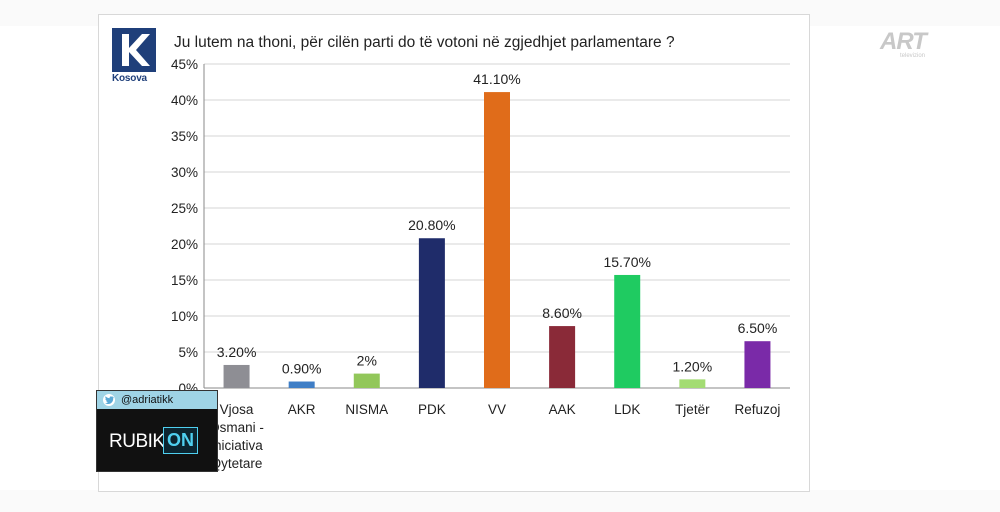  Describe the element at coordinates (627, 409) in the screenshot. I see `x-tick-label: LDK` at that location.